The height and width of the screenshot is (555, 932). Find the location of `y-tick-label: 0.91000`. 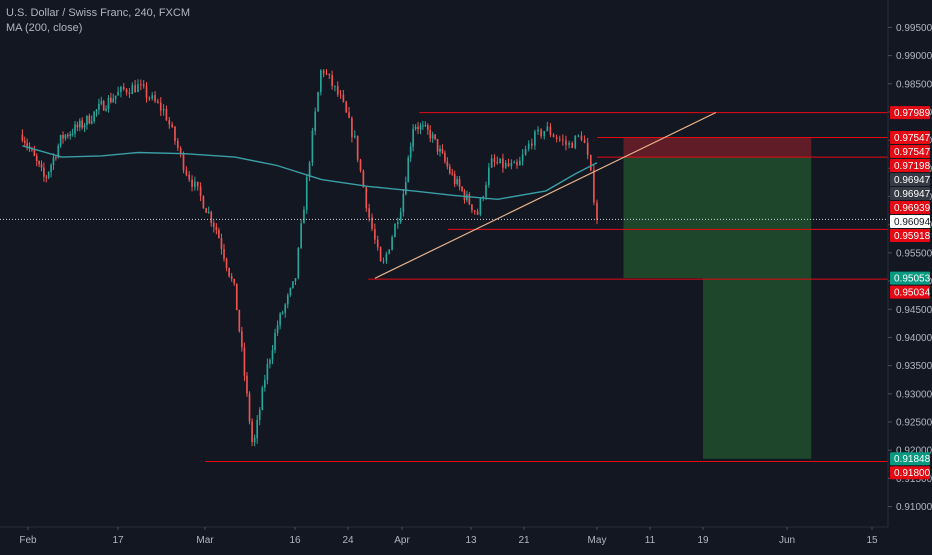

y-tick-label: 0.91000 is located at coordinates (914, 507).